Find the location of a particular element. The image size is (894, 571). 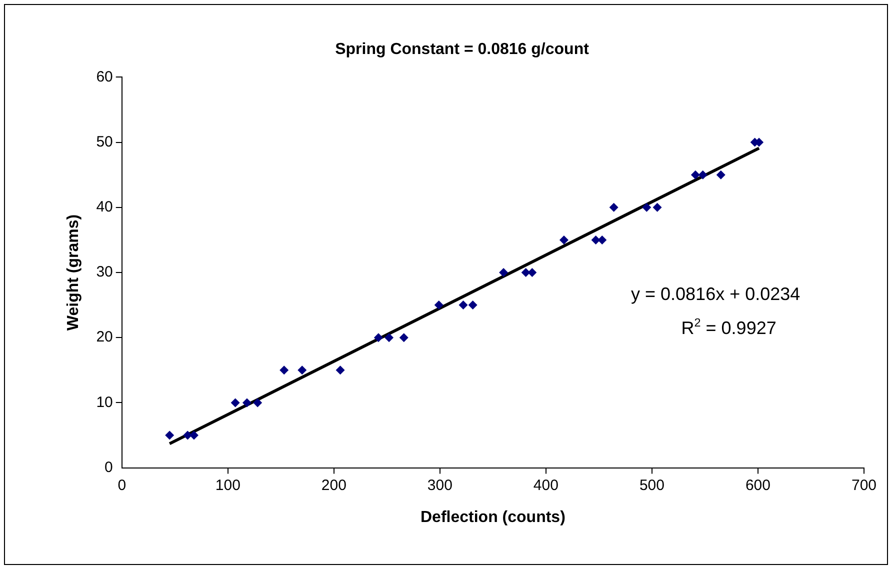

y-axis-title: Weight (grams) is located at coordinates (73, 272).